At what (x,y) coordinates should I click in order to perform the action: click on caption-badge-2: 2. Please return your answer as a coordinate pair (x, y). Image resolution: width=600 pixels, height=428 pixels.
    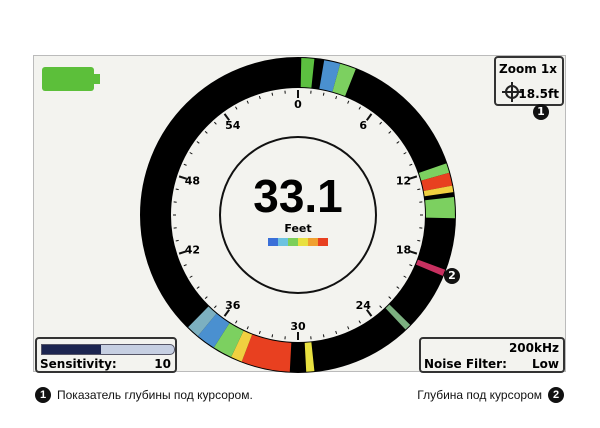
    Looking at the image, I should click on (556, 395).